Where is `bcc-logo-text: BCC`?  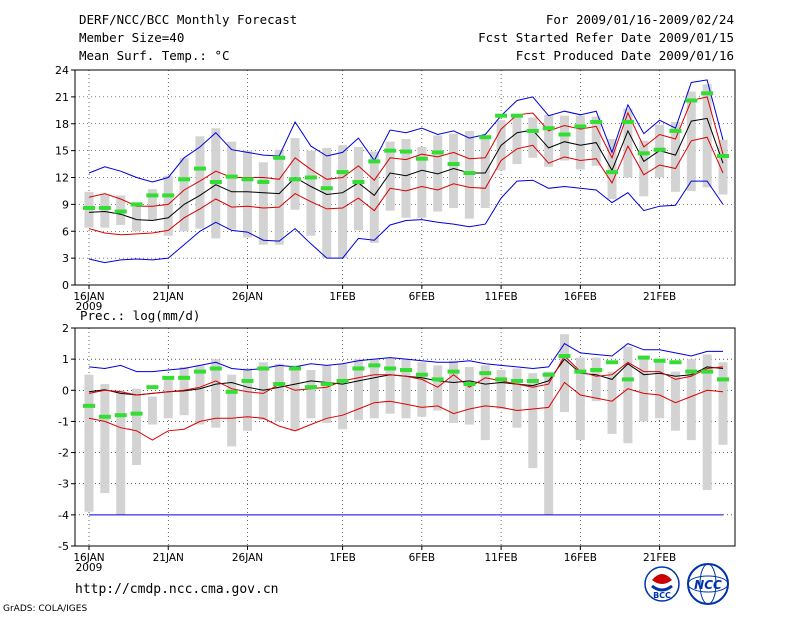
bcc-logo-text: BCC is located at coordinates (662, 595).